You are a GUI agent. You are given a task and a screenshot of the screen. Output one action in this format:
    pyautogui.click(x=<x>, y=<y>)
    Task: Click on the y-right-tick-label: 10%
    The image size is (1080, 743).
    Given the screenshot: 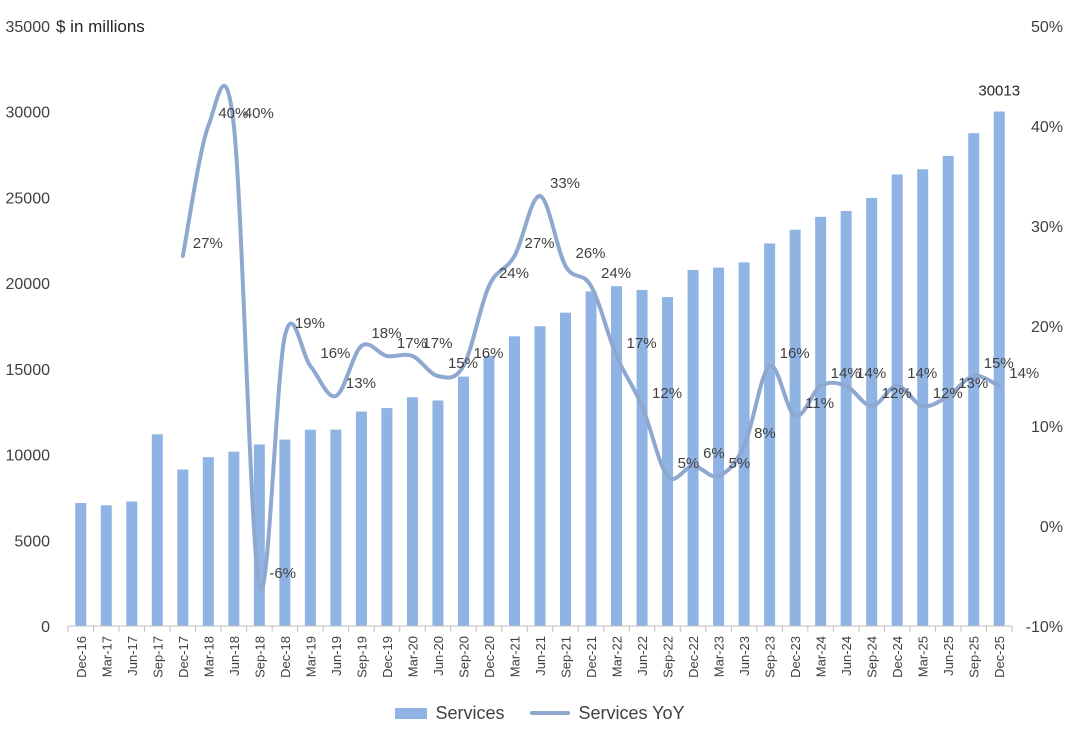 What is the action you would take?
    pyautogui.click(x=1047, y=427)
    